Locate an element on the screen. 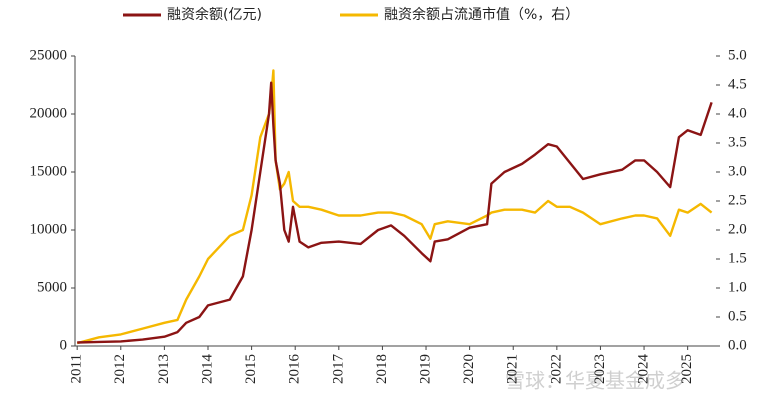 The image size is (759, 407). x-tick-label: 2011 is located at coordinates (77, 368).